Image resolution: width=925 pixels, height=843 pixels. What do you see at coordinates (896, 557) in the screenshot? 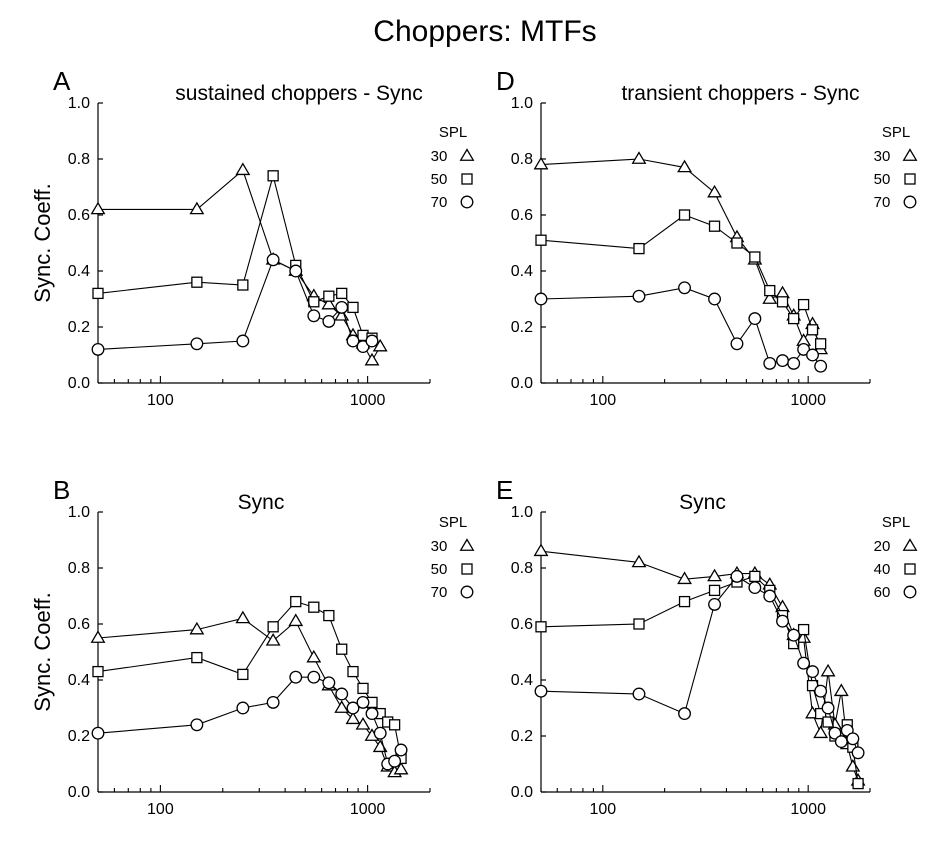
I see `legend: SPL 20 40 60` at bounding box center [896, 557].